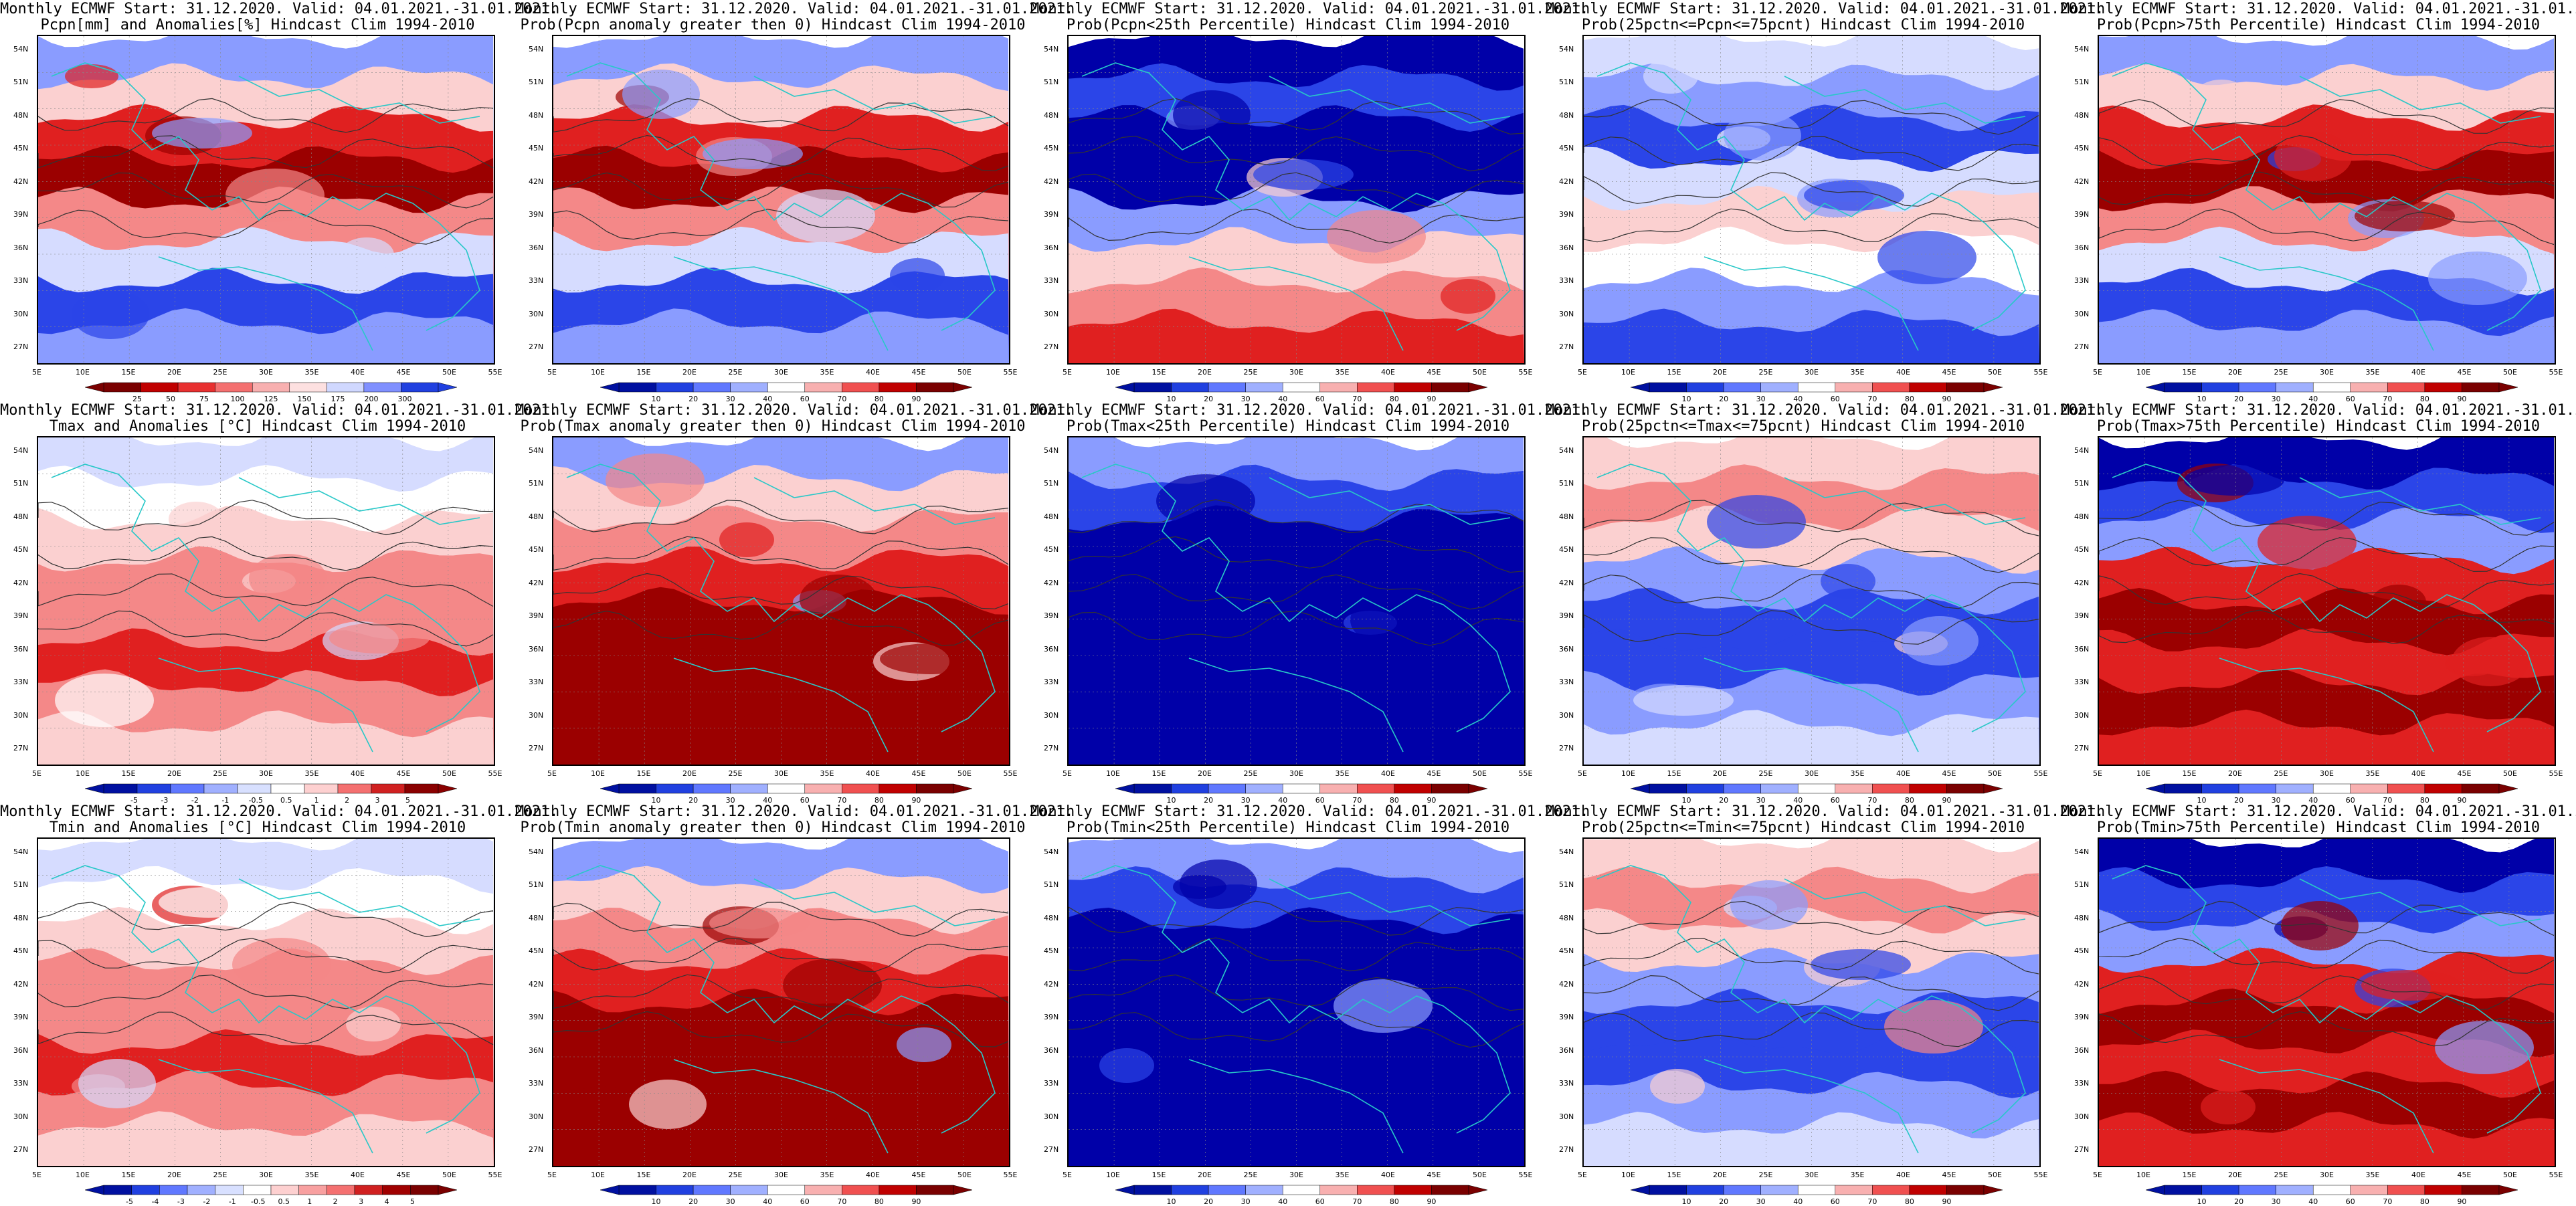 This screenshot has width=2576, height=1206. Describe the element at coordinates (963, 788) in the screenshot. I see `colorbar-arrow-right` at that location.